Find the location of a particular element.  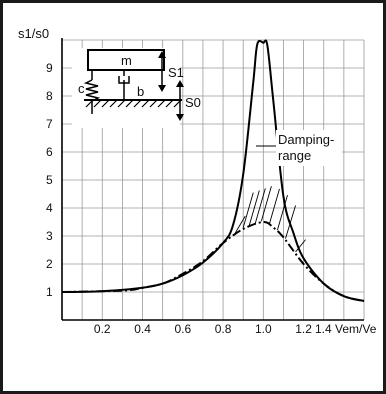

damping-label-line1: Damping- is located at coordinates (306, 139).